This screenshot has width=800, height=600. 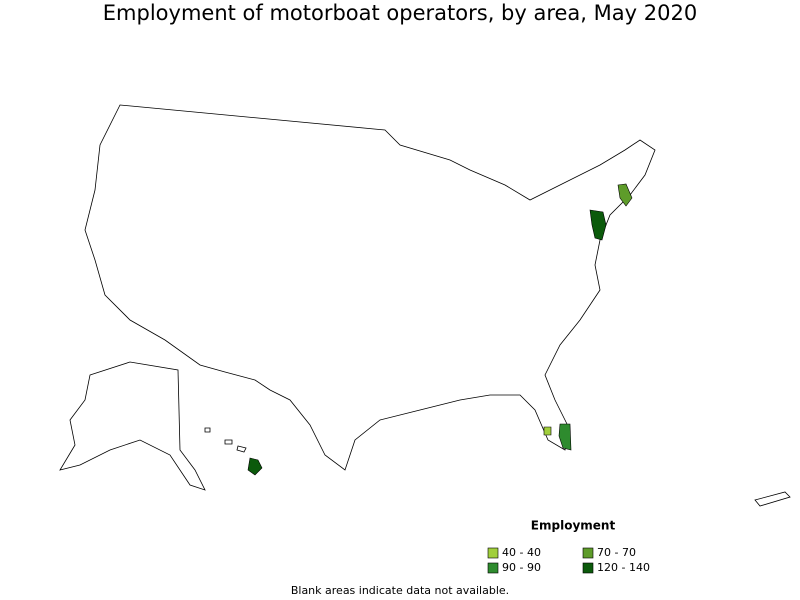 What do you see at coordinates (565, 437) in the screenshot?
I see `miami-area` at bounding box center [565, 437].